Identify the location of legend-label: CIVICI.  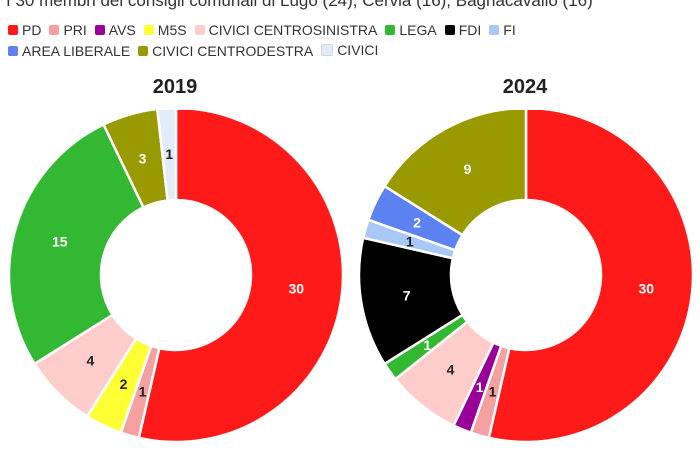
(358, 50).